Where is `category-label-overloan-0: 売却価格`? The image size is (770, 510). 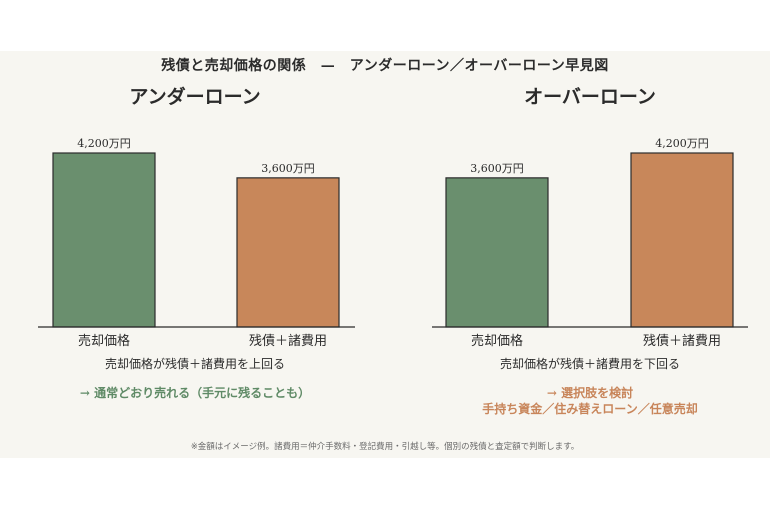
category-label-overloan-0: 売却価格 is located at coordinates (497, 341).